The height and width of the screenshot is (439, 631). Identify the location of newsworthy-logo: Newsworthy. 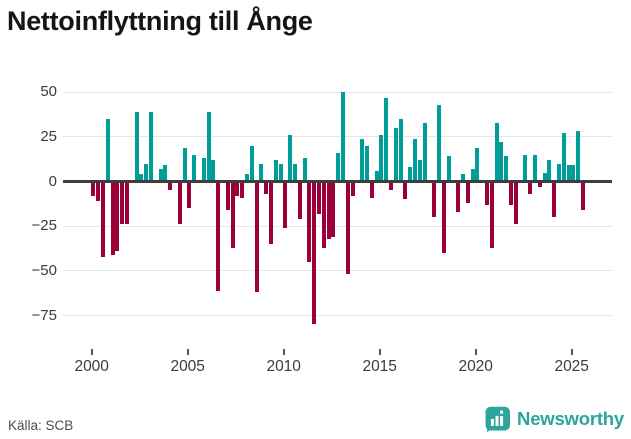
(554, 419).